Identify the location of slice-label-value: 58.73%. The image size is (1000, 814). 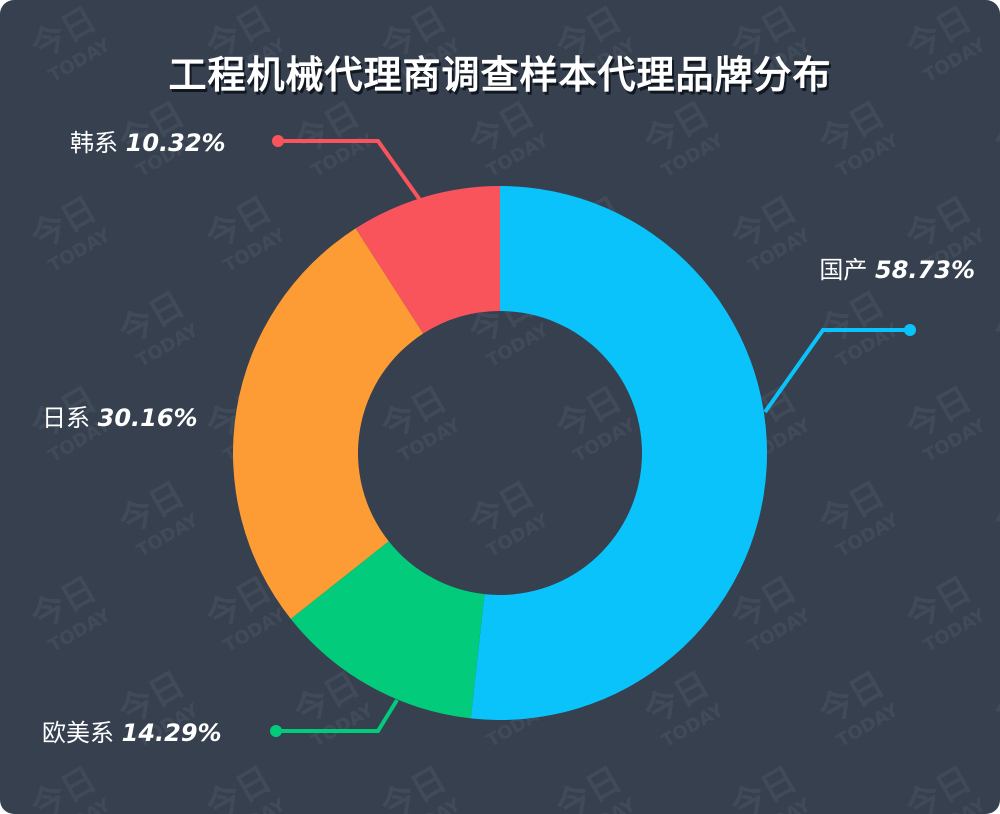
(925, 270).